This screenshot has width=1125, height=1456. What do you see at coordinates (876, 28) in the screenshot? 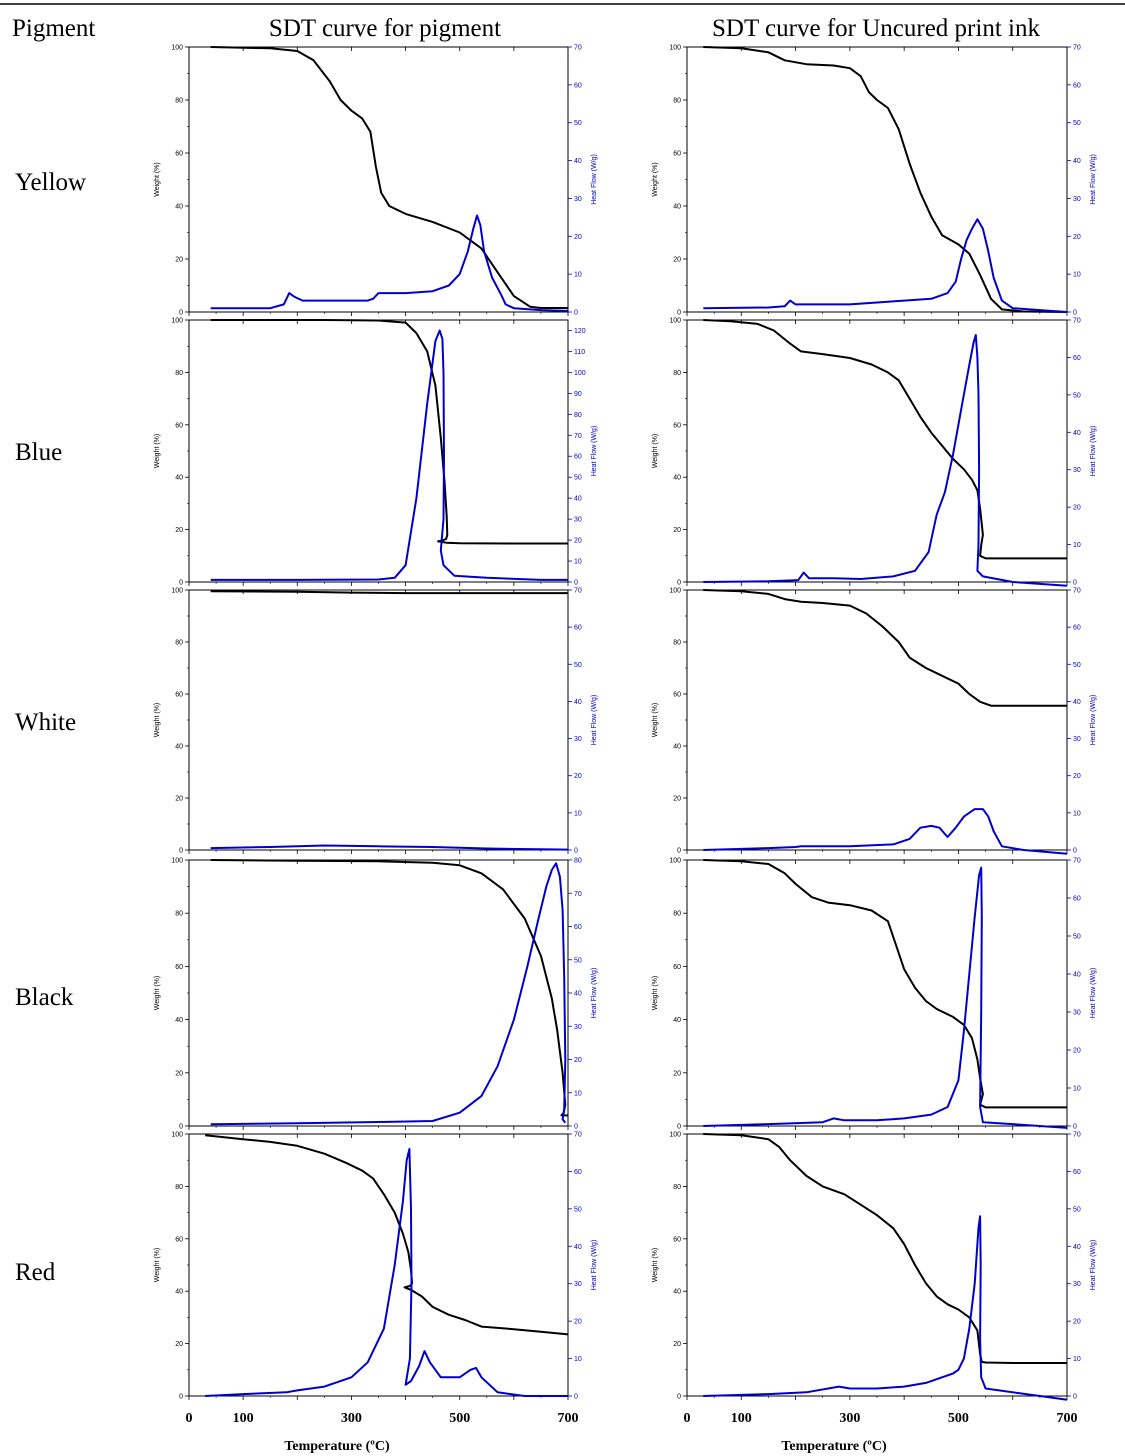
I see `header-col2: SDT curve for Uncured print ink` at bounding box center [876, 28].